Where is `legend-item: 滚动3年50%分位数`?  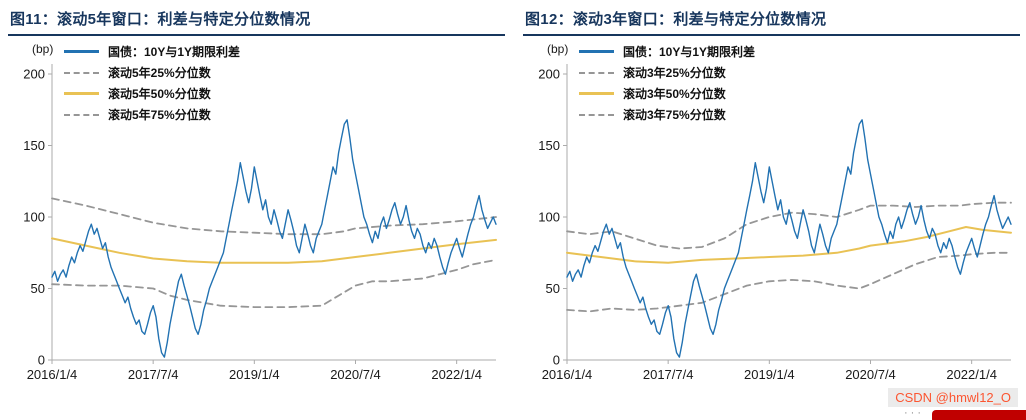 legend-item: 滚动3年50%分位数 is located at coordinates (667, 93).